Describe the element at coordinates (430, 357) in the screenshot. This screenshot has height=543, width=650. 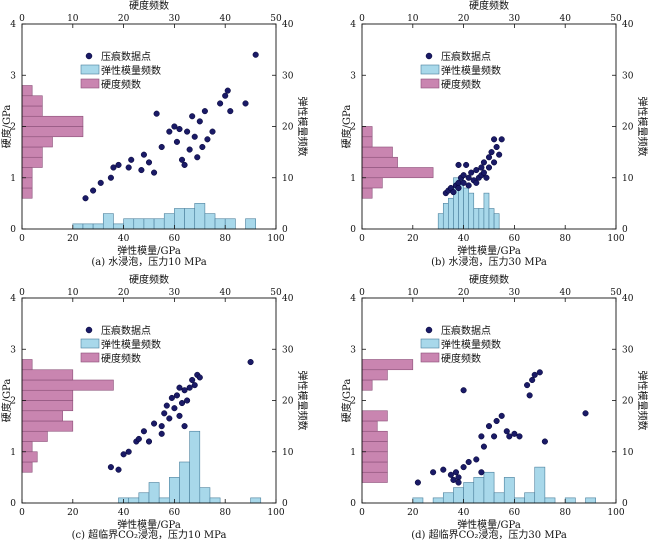
I see `legend-hardness-swatch` at that location.